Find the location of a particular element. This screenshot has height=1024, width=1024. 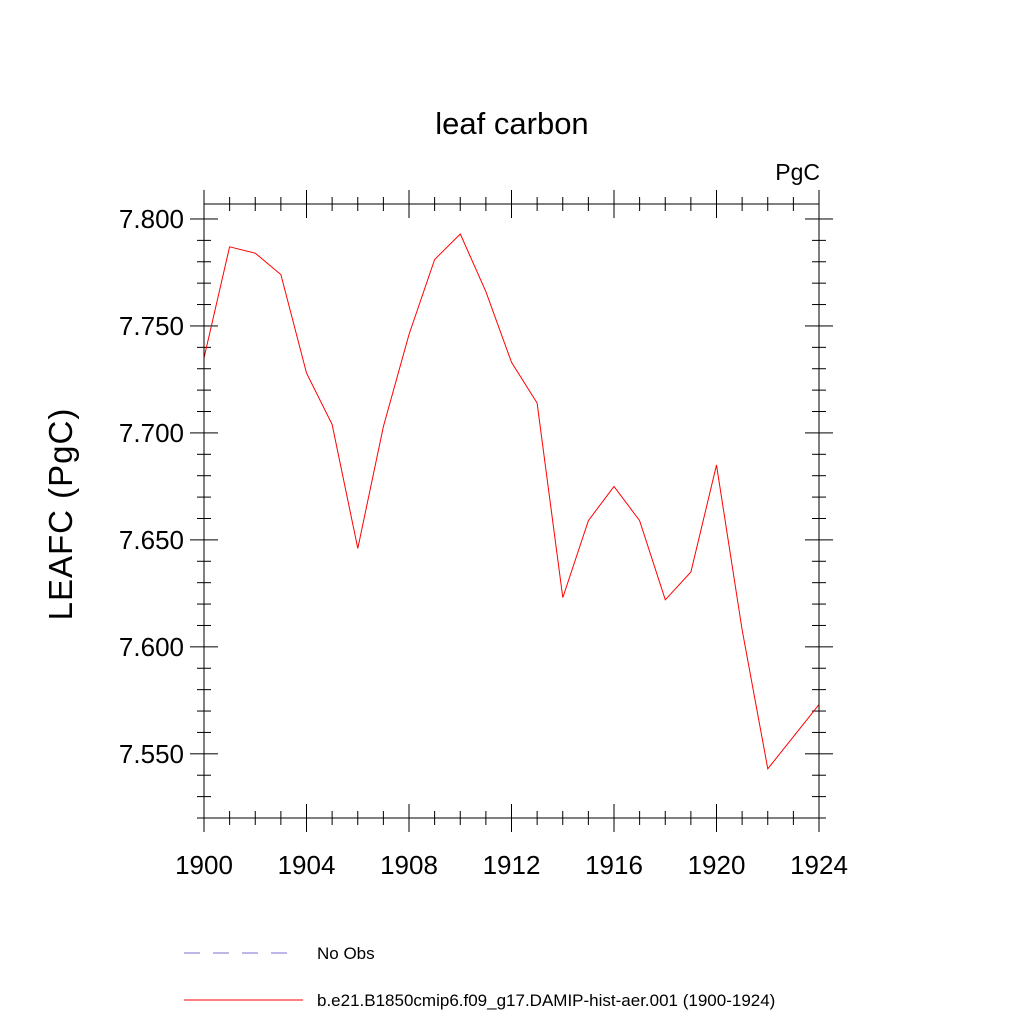

x-tick-label: 1908 is located at coordinates (409, 865).